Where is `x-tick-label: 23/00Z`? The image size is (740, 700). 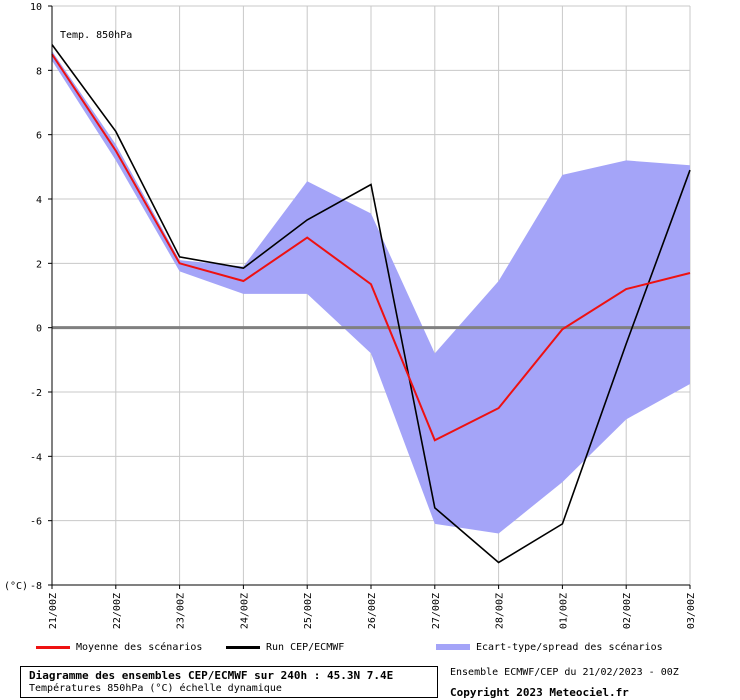 x-tick-label: 23/00Z is located at coordinates (181, 611).